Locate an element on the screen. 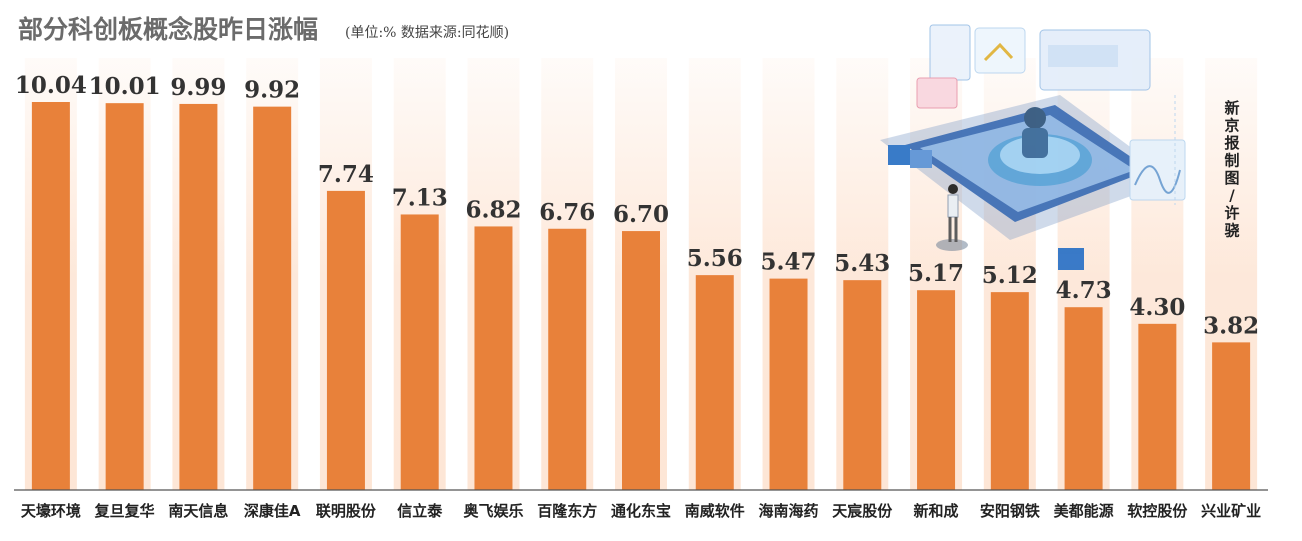 This screenshot has height=541, width=1302. ai-illustration is located at coordinates (1033, 147).